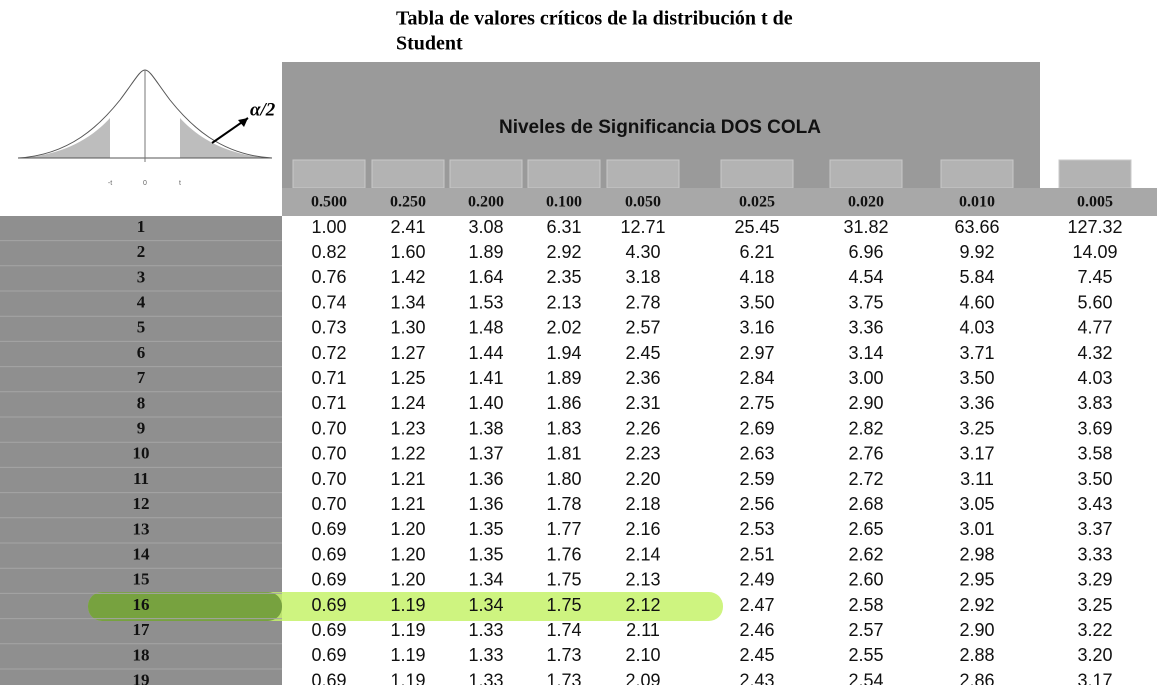  What do you see at coordinates (563, 403) in the screenshot?
I see `cell: 1.86` at bounding box center [563, 403].